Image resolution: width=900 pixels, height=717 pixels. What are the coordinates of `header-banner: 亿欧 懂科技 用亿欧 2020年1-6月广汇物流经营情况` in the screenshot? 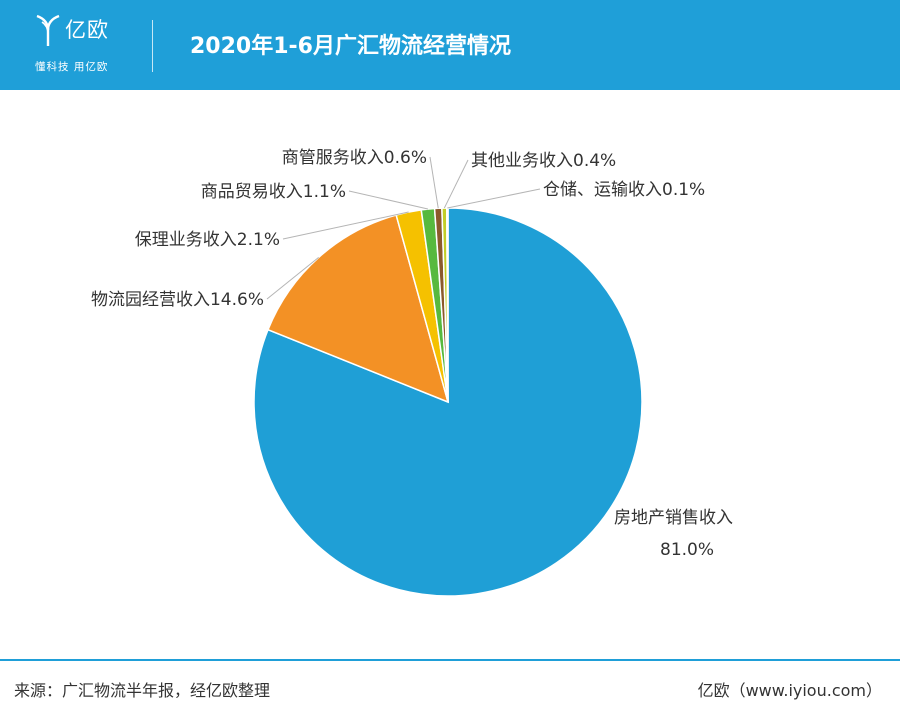 It's located at (450, 45).